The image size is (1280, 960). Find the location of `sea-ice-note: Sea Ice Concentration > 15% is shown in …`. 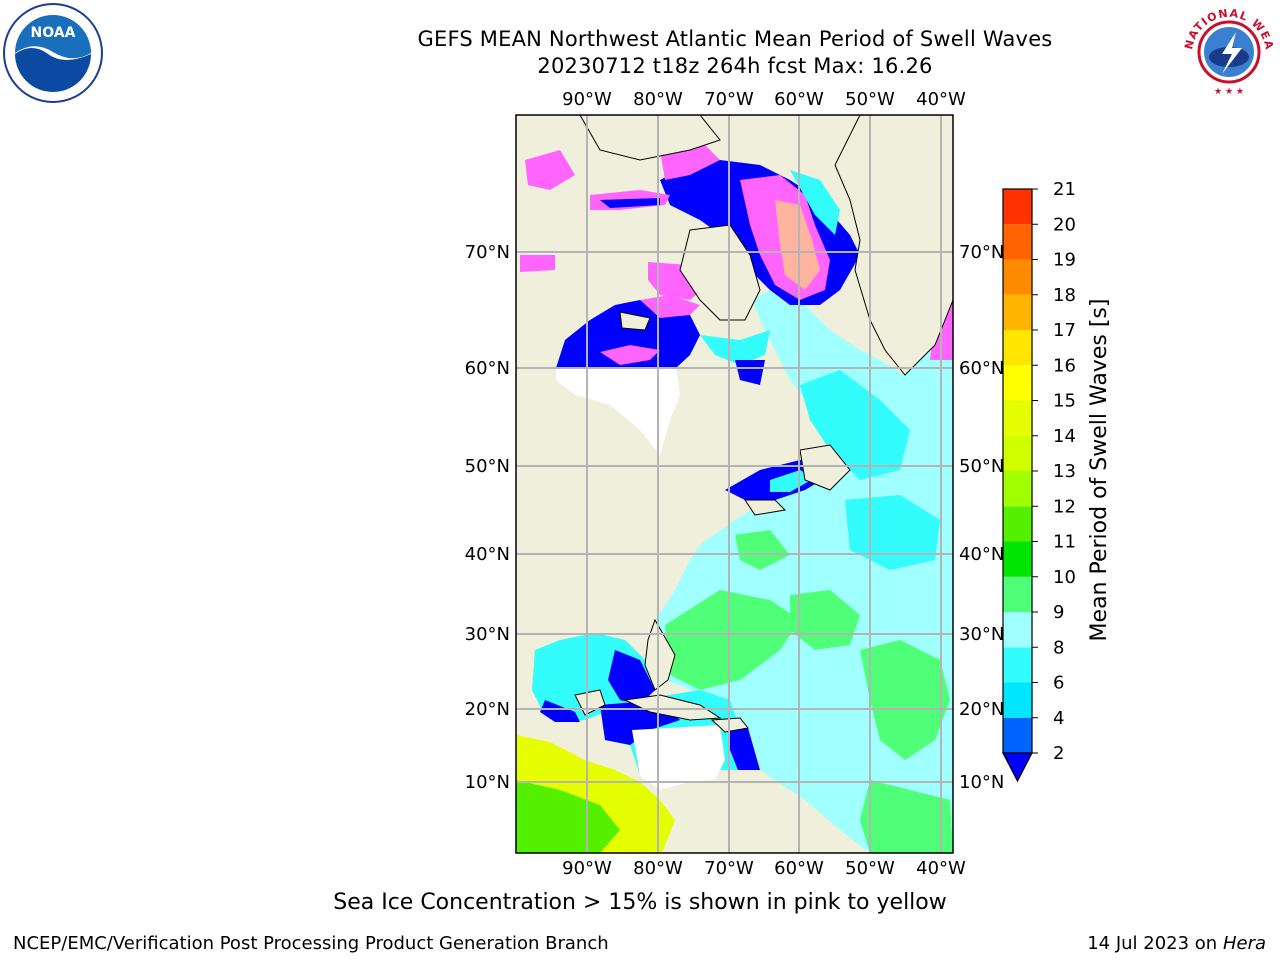

sea-ice-note: Sea Ice Concentration > 15% is shown in … is located at coordinates (640, 902).